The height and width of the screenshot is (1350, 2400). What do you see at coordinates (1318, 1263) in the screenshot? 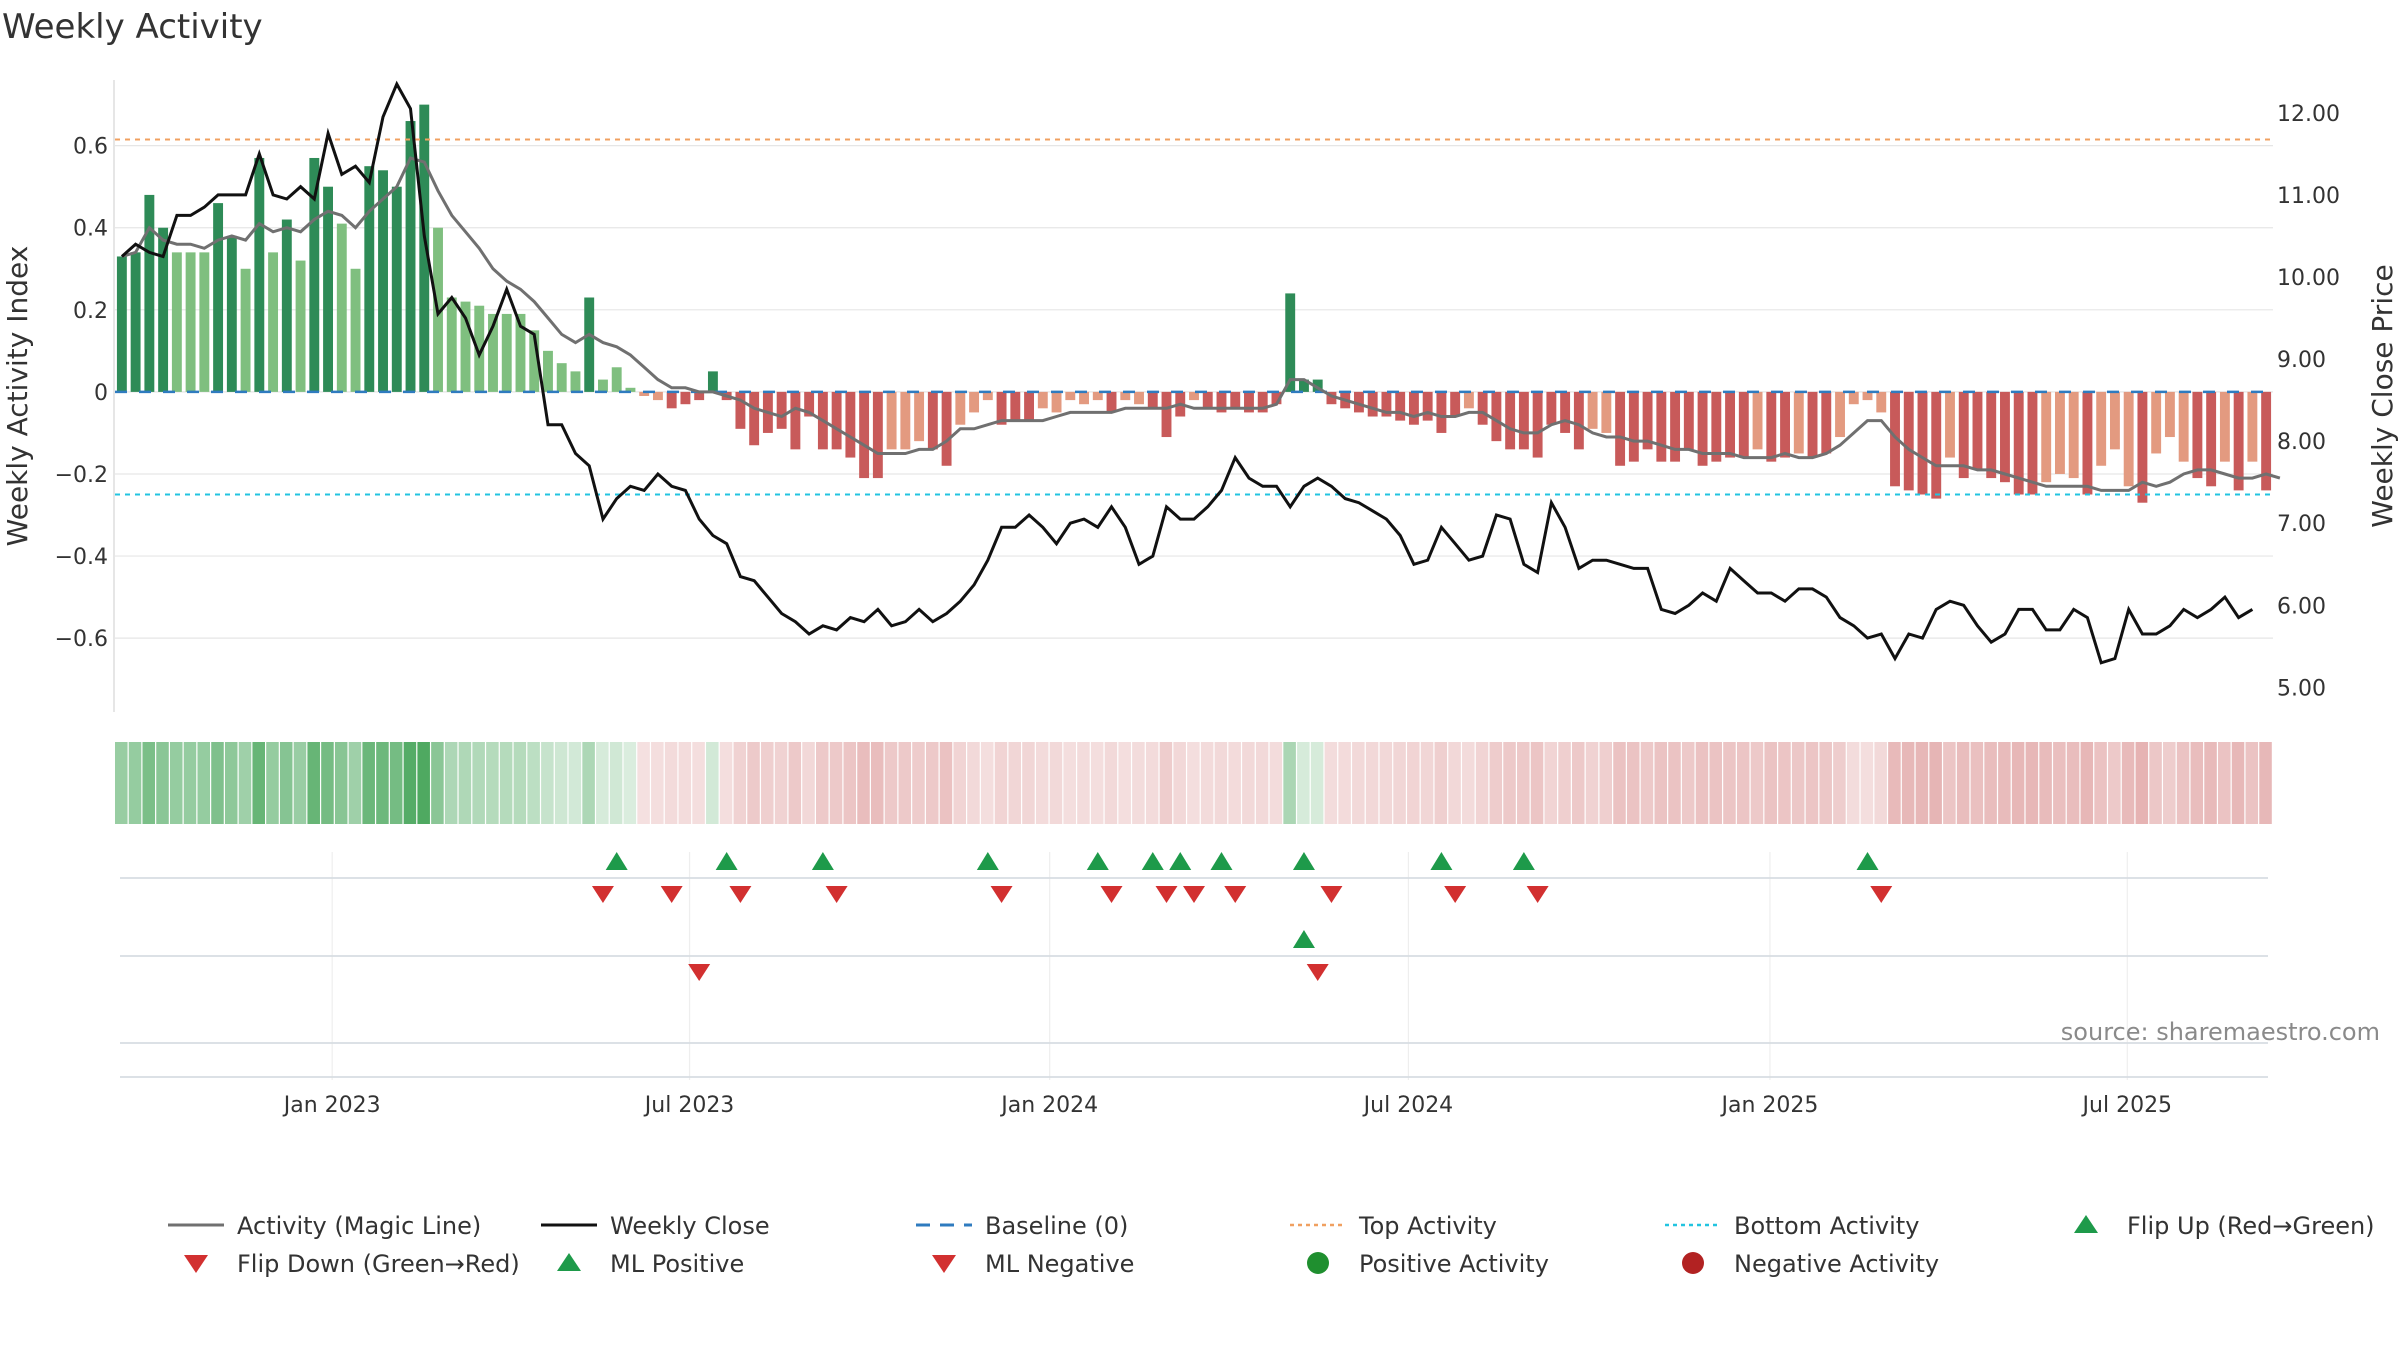
I see `legend-marker-circle` at bounding box center [1318, 1263].